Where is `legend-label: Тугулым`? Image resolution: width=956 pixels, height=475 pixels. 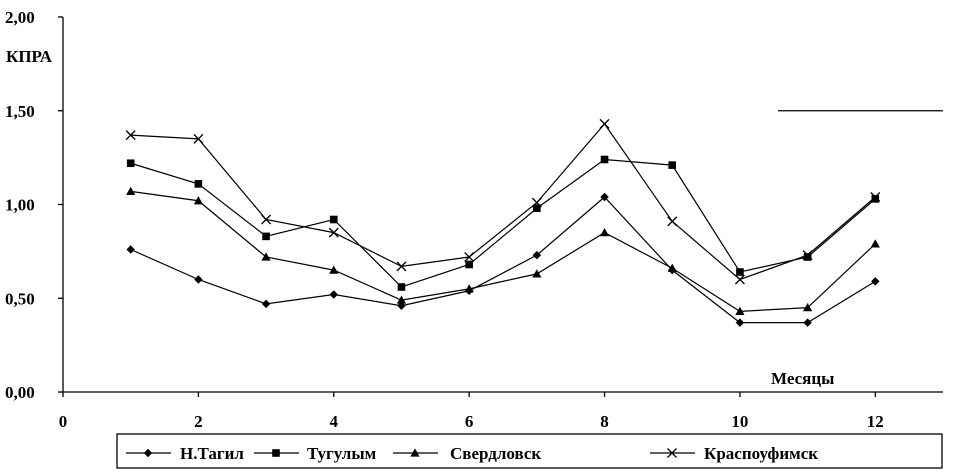
legend-label: Тугулым is located at coordinates (342, 453).